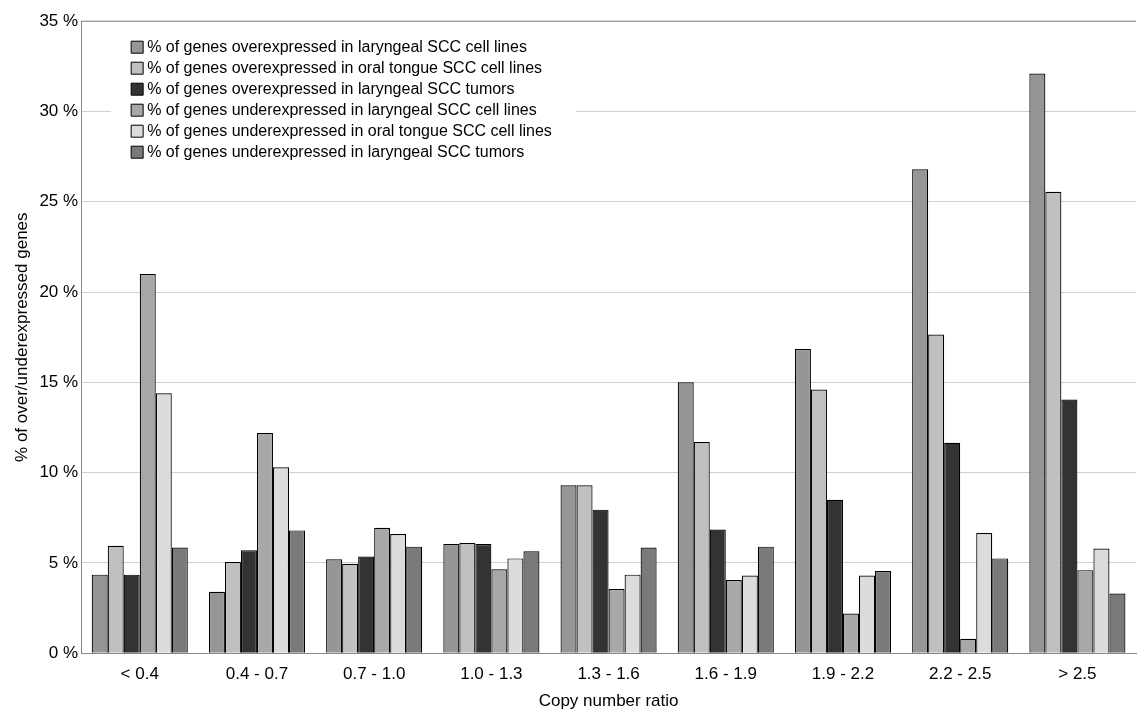  I want to click on y-tick-label: 25 %, so click(59, 201).